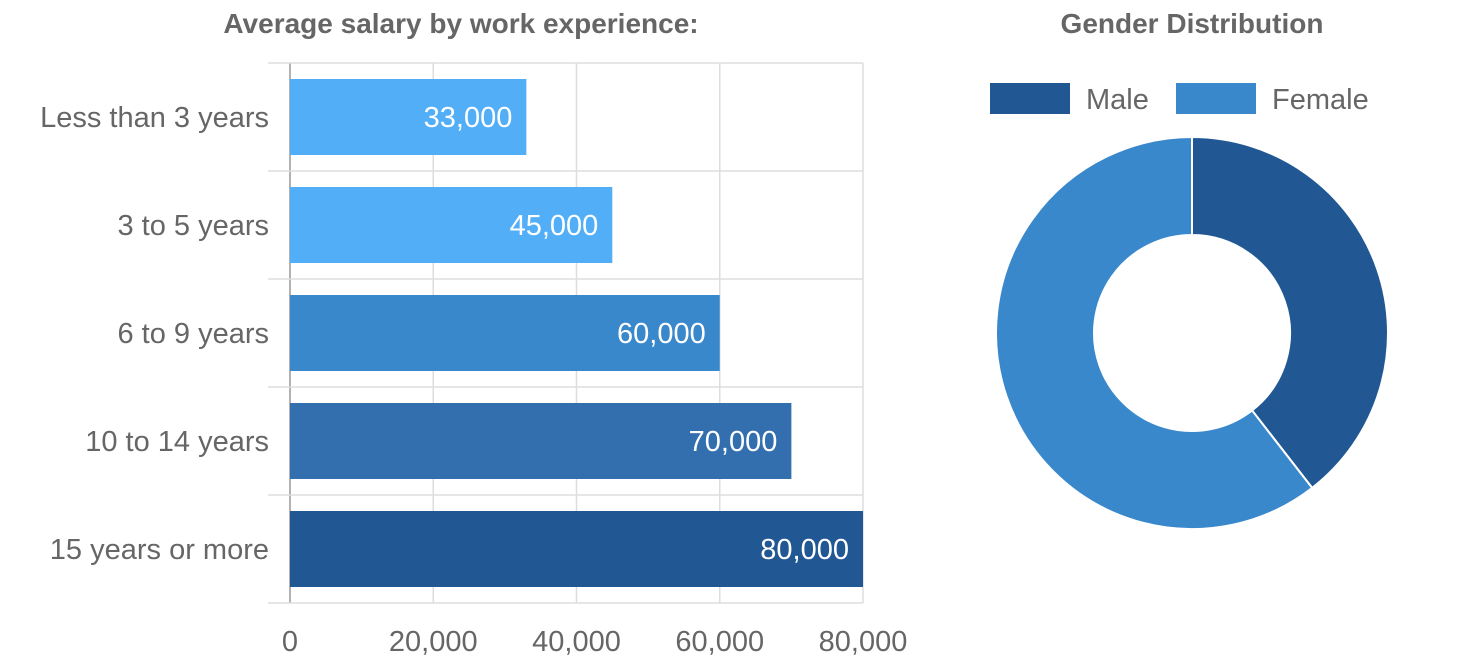  Describe the element at coordinates (433, 642) in the screenshot. I see `x-tick-label: 20,000` at that location.